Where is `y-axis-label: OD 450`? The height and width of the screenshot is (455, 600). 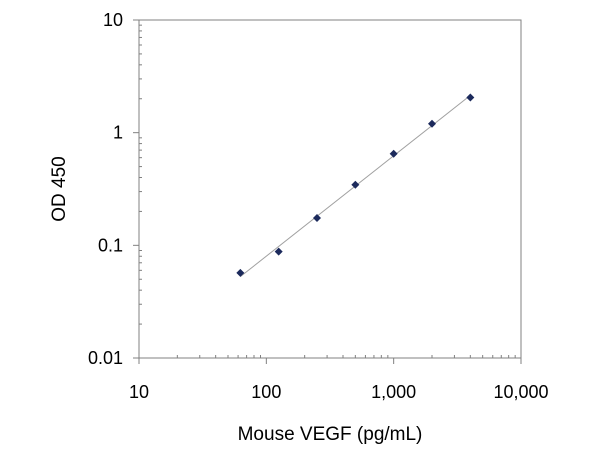 y-axis-label: OD 450 is located at coordinates (59, 188).